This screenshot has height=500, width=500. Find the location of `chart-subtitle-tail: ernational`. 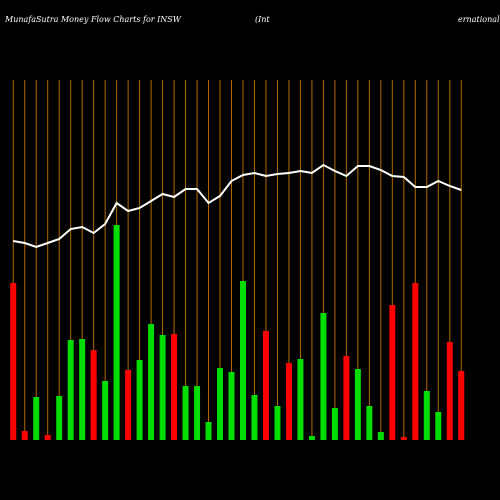

chart-subtitle-tail: ernational is located at coordinates (479, 19).